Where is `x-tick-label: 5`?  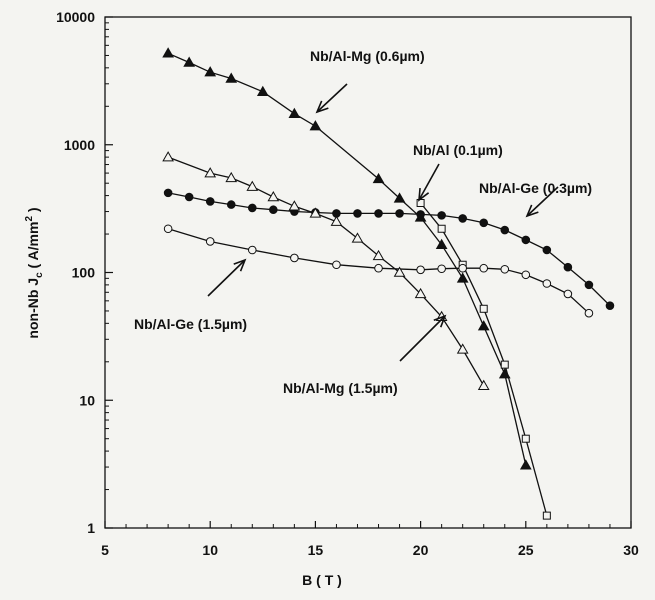 x-tick-label: 5 is located at coordinates (105, 550).